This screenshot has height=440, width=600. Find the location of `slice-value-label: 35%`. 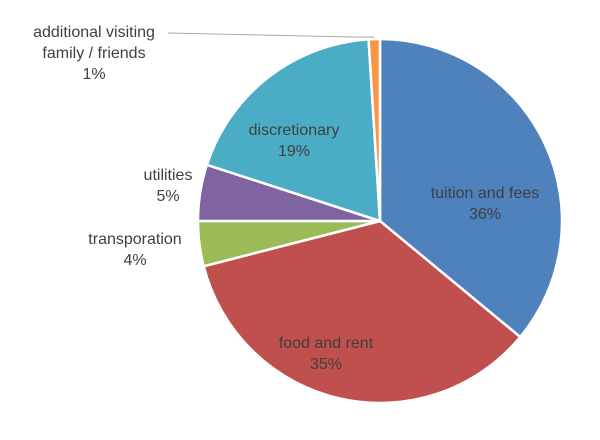

slice-value-label: 35% is located at coordinates (326, 364).